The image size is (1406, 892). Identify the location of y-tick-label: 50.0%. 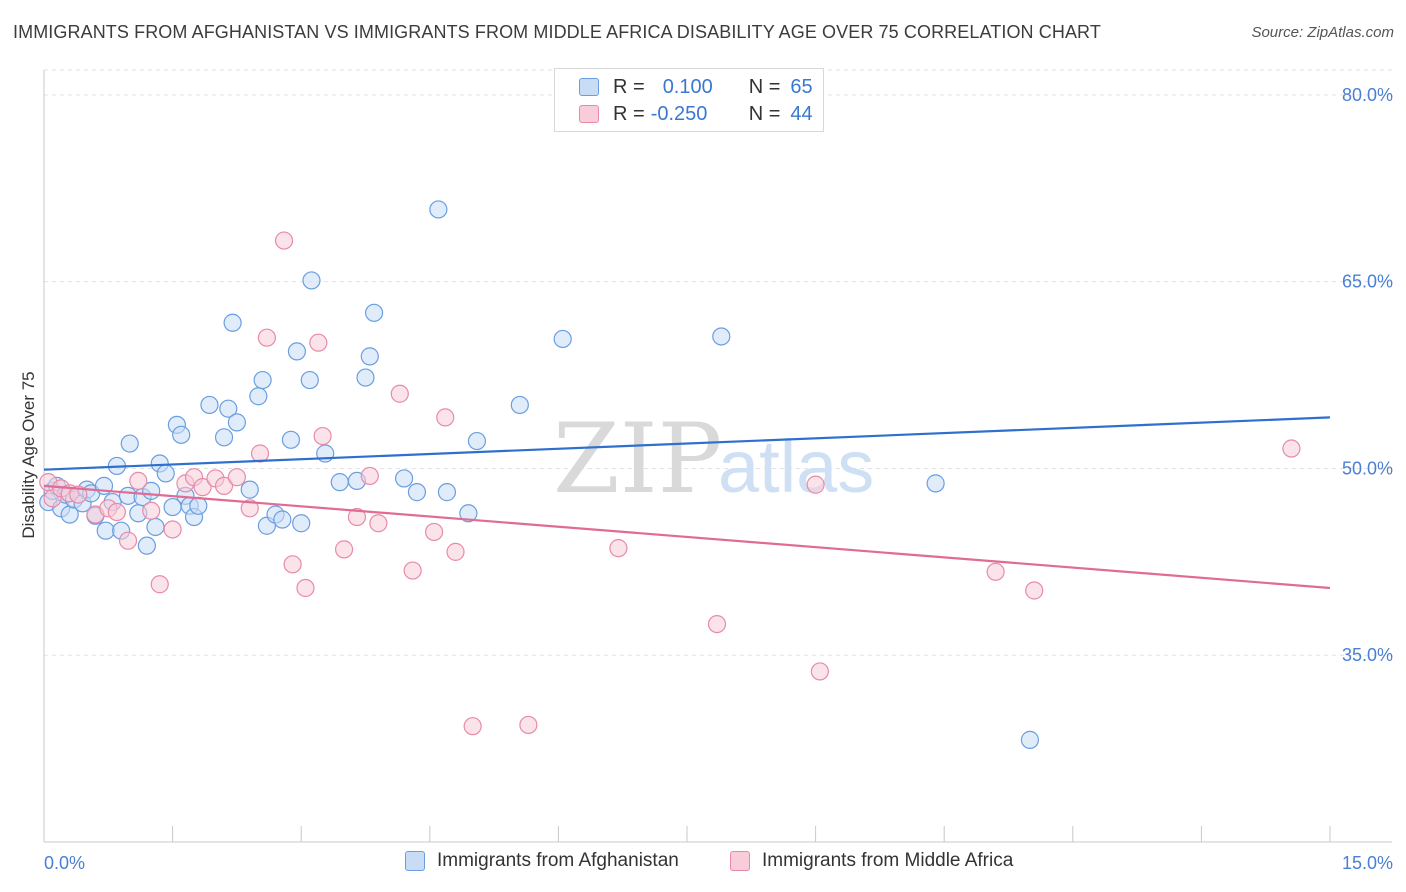
(1367, 468).